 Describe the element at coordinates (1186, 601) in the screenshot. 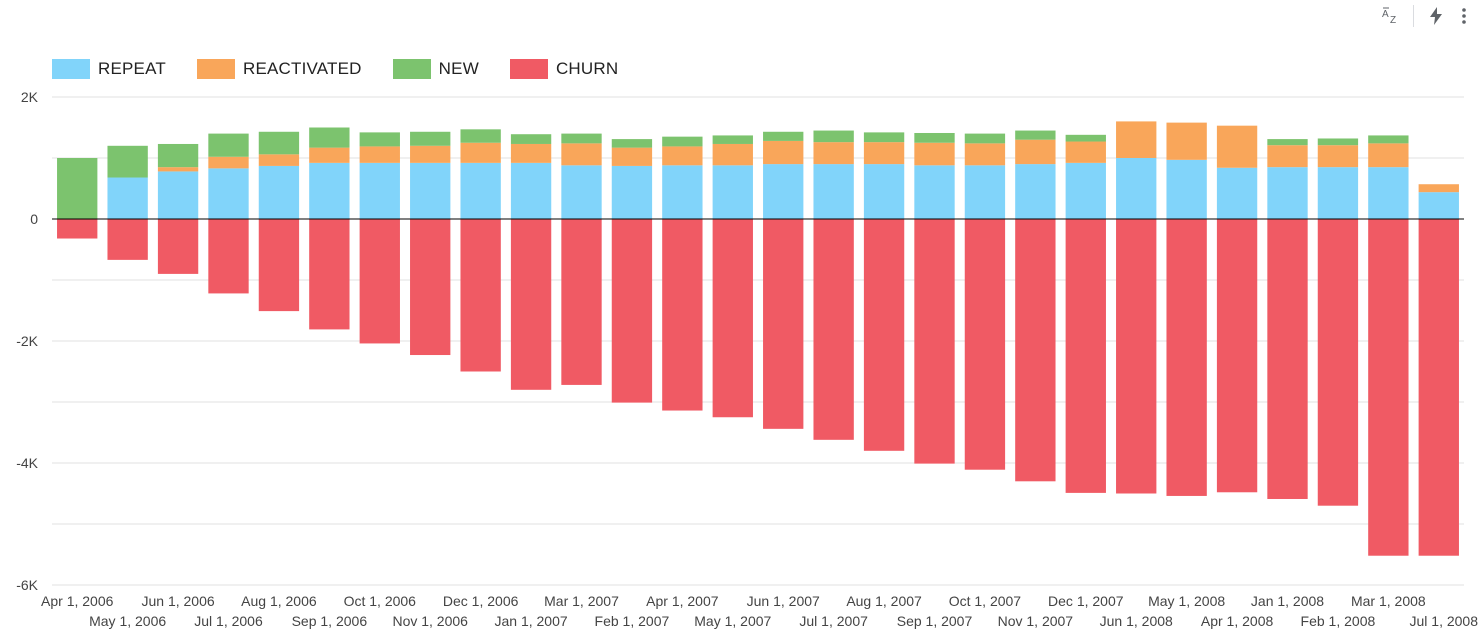

I see `x-tick-label: May 1, 2008` at that location.